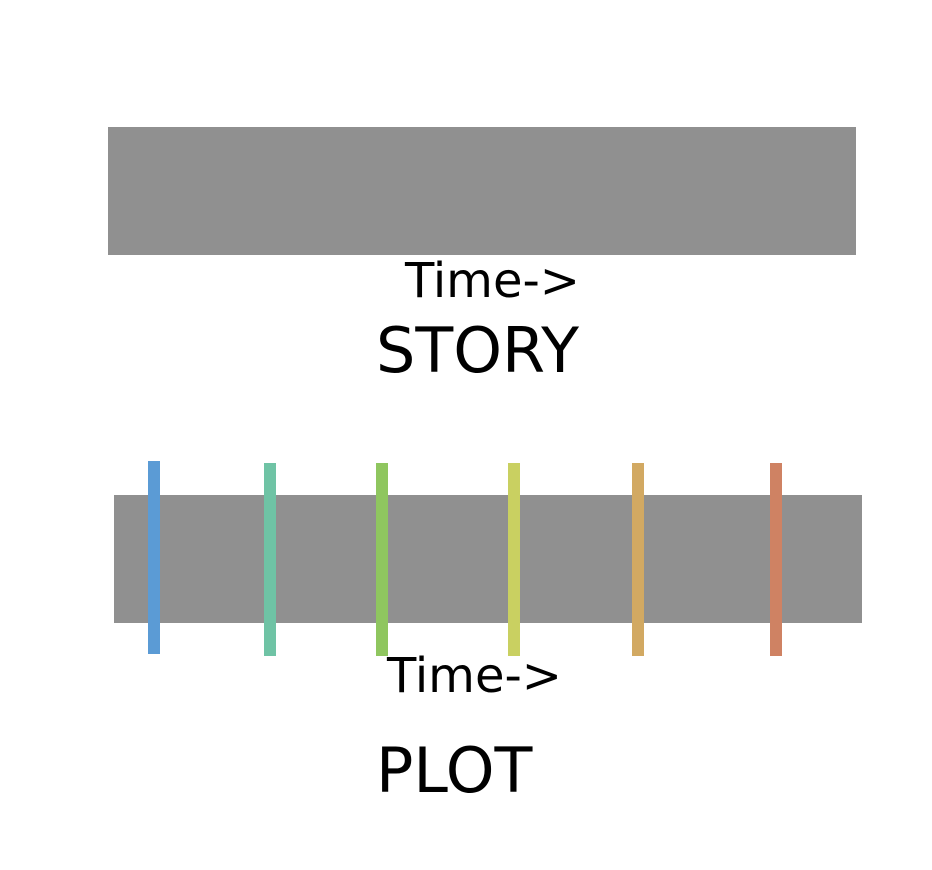 The image size is (932, 870). I want to click on plot-time-label: Time->, so click(475, 676).